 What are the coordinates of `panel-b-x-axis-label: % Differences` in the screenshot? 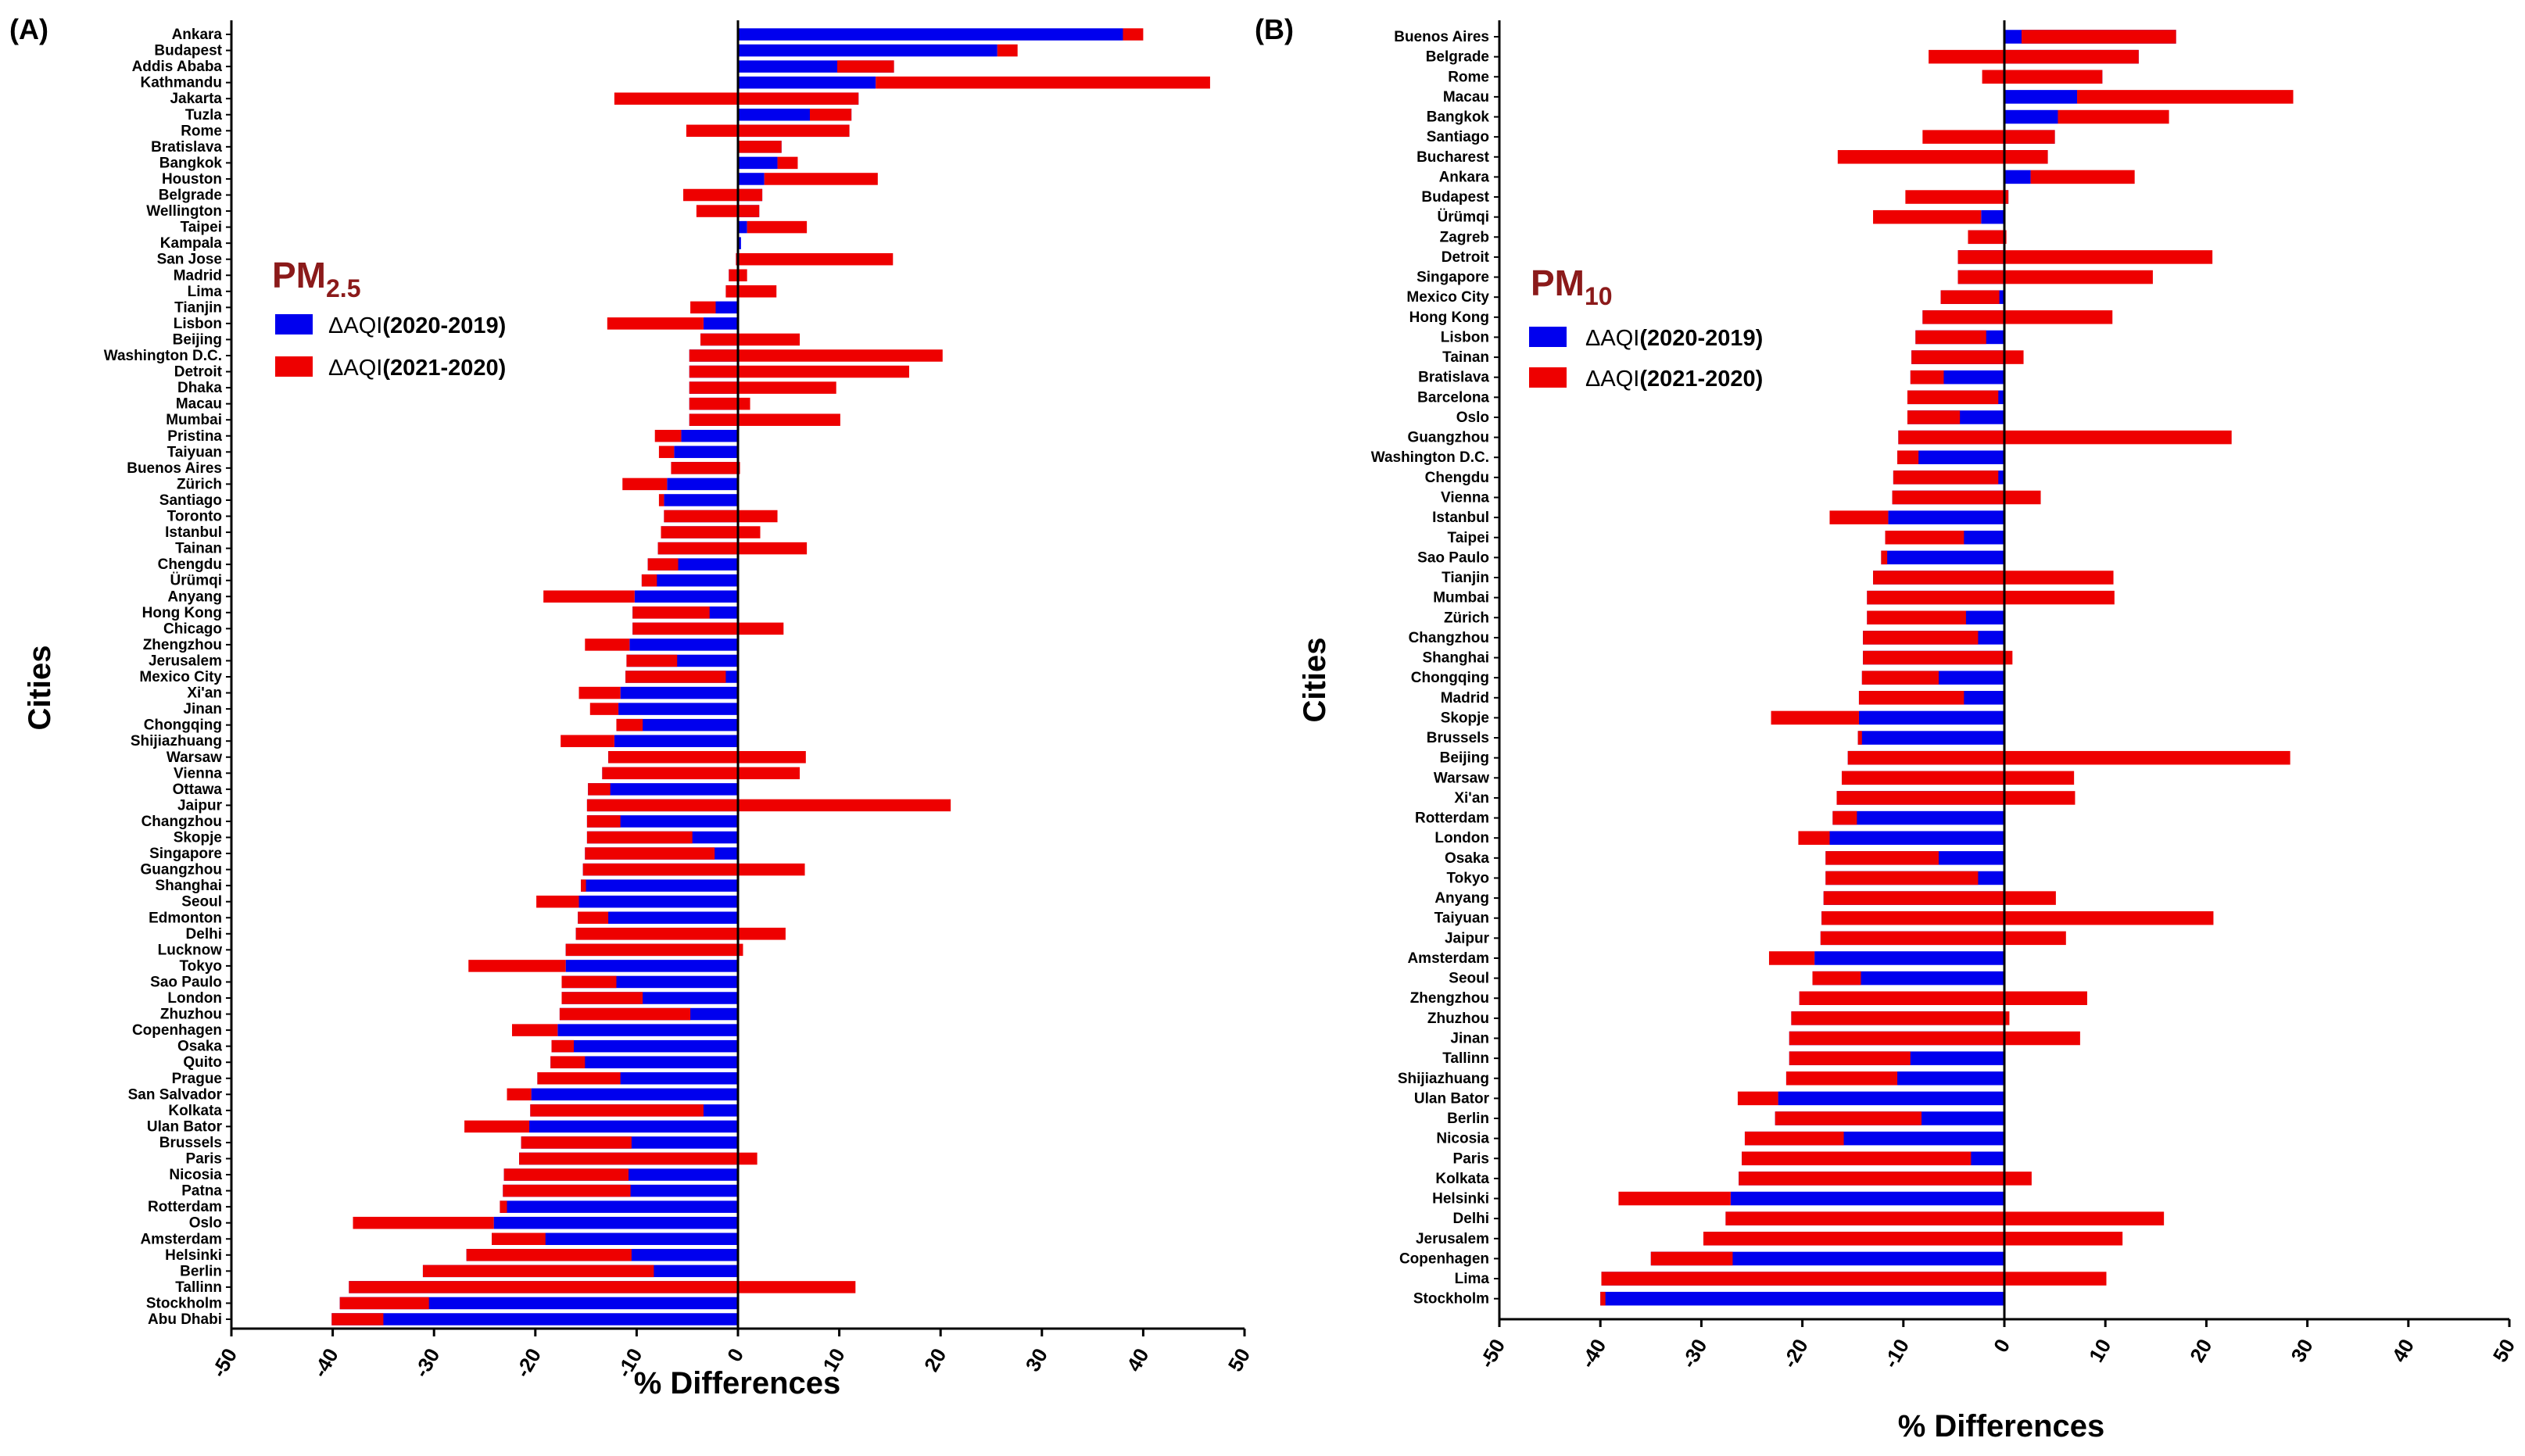 It's located at (2001, 1426).